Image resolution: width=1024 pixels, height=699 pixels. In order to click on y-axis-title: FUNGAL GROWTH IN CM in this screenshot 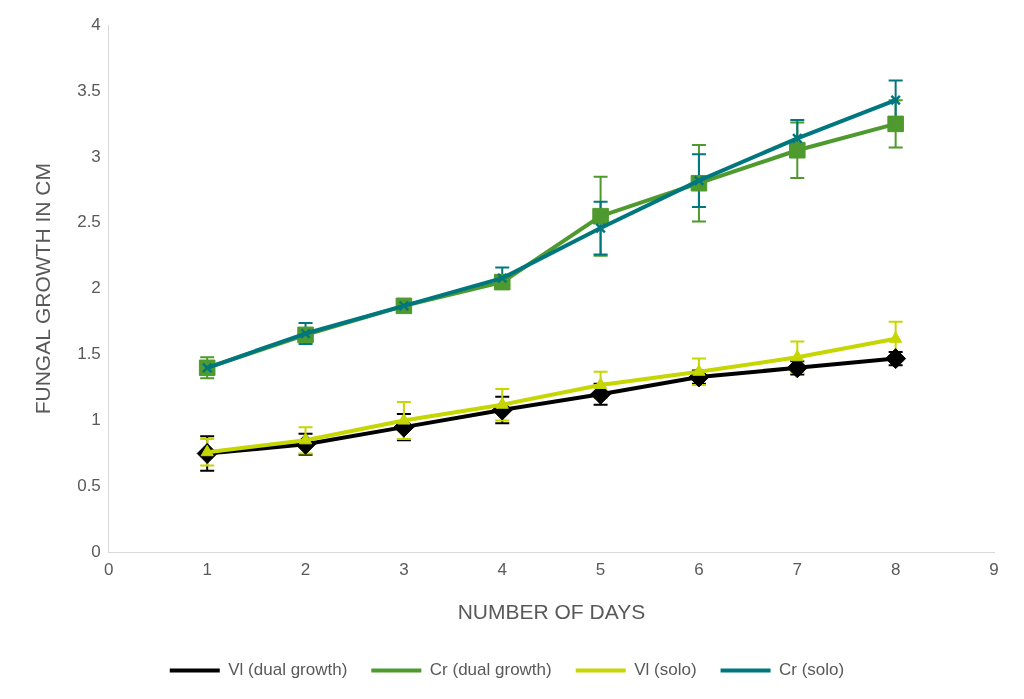, I will do `click(43, 289)`.